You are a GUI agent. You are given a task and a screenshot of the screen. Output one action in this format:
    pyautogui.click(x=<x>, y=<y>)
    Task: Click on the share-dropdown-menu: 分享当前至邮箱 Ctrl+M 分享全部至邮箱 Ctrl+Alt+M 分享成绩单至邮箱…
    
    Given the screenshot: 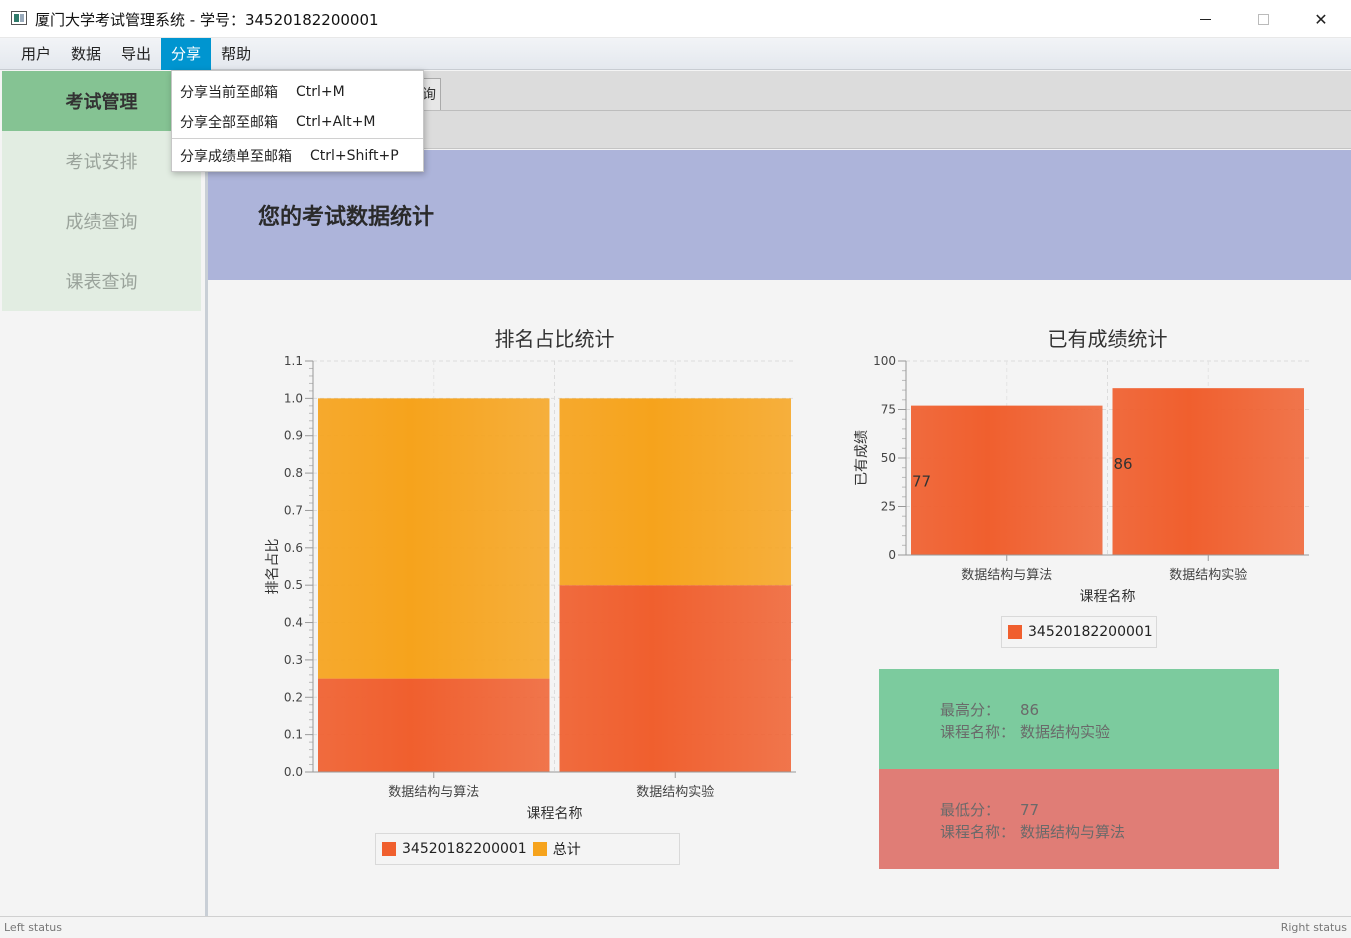 What is the action you would take?
    pyautogui.click(x=297, y=121)
    